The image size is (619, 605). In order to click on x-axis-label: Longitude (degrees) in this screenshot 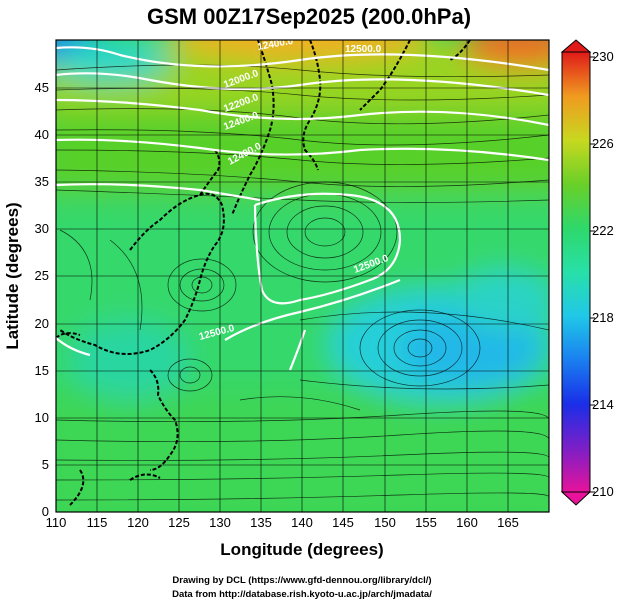, I will do `click(301, 549)`.